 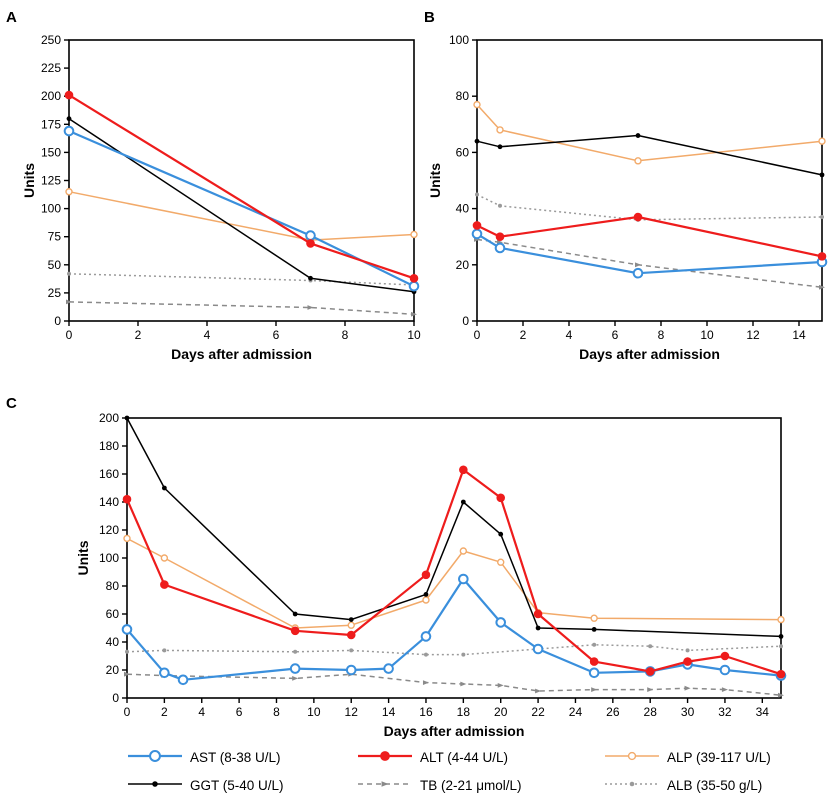 What do you see at coordinates (463, 209) in the screenshot?
I see `panel-b-ytick-label: 40` at bounding box center [463, 209].